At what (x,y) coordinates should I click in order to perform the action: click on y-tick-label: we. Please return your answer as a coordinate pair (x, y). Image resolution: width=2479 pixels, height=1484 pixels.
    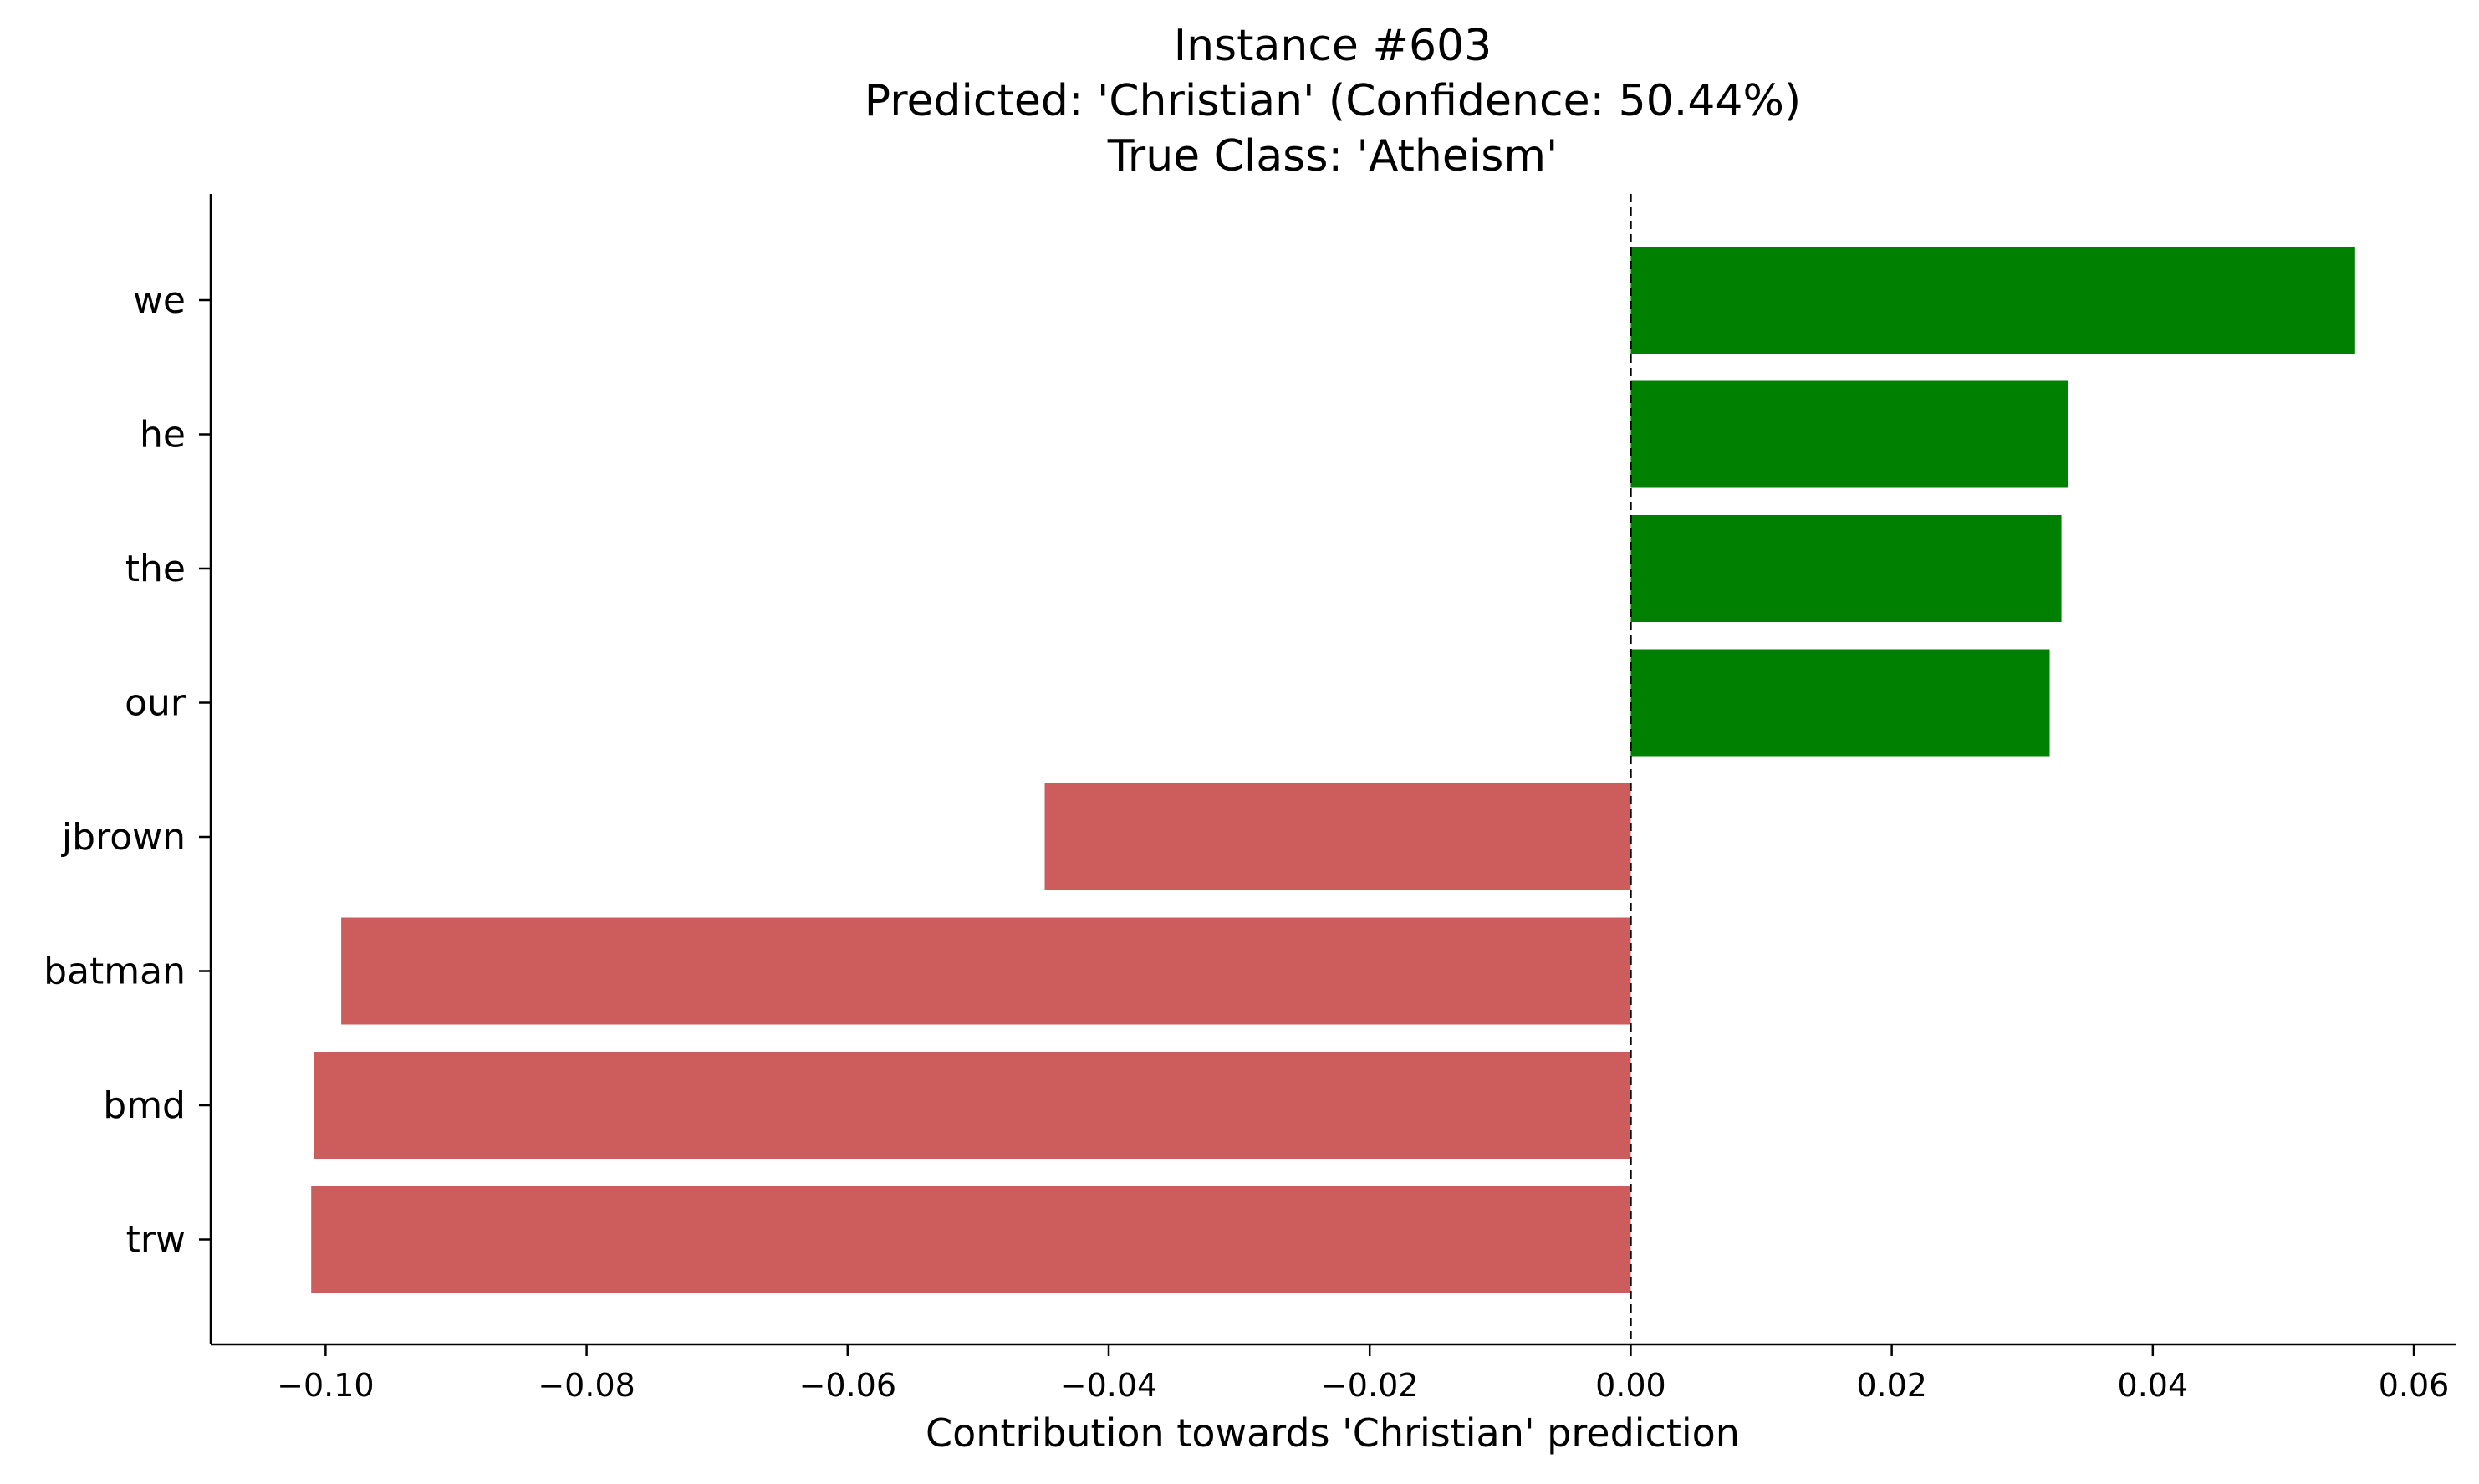
    Looking at the image, I should click on (159, 300).